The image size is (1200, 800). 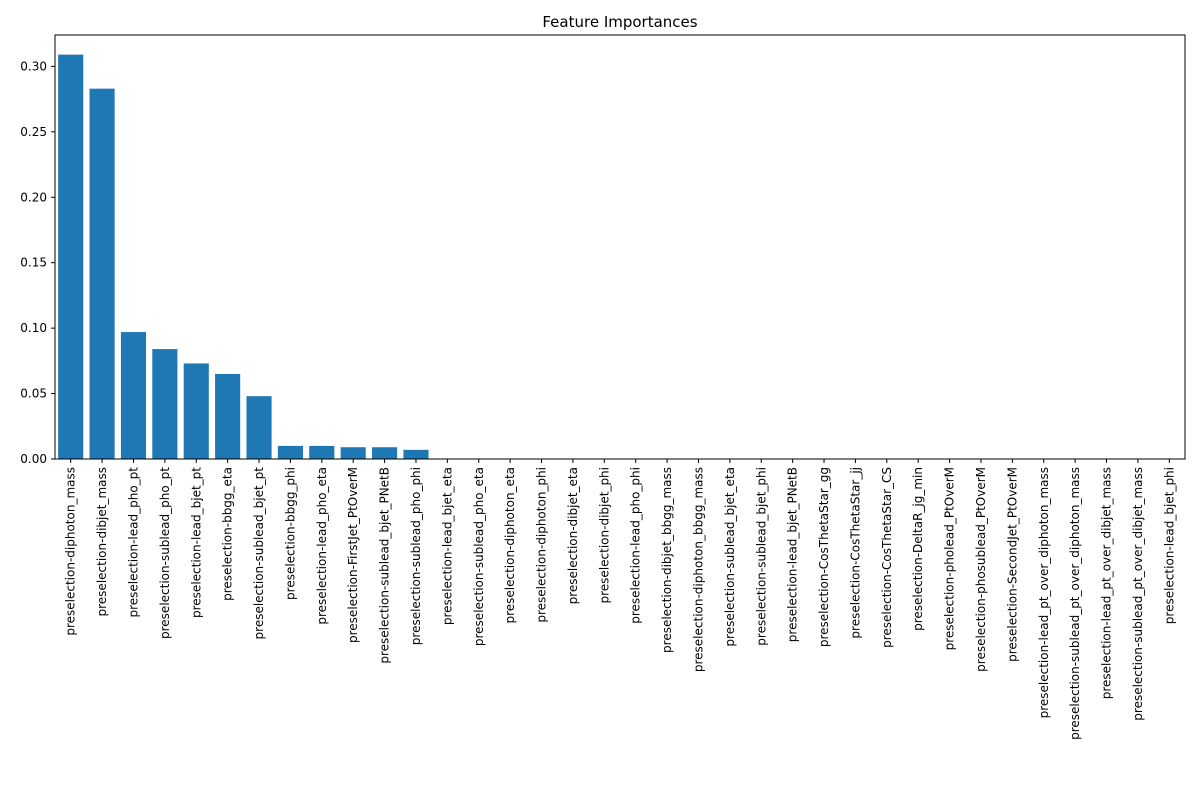 I want to click on y-tick-label: 0.20, so click(x=33, y=197).